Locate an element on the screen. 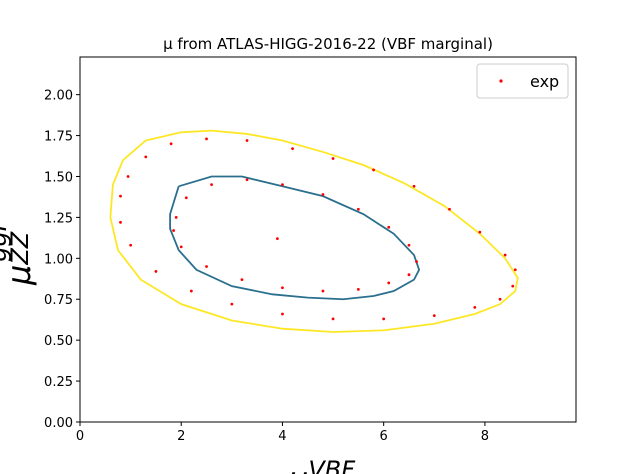  legend-box is located at coordinates (522, 81).